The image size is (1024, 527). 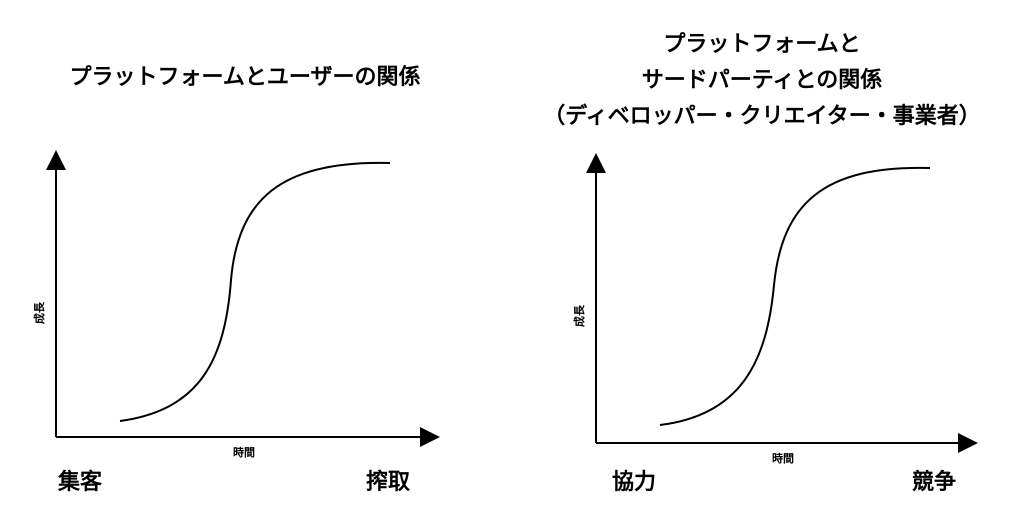 I want to click on right-title-line-2: サードパーティとの関係, so click(x=762, y=80).